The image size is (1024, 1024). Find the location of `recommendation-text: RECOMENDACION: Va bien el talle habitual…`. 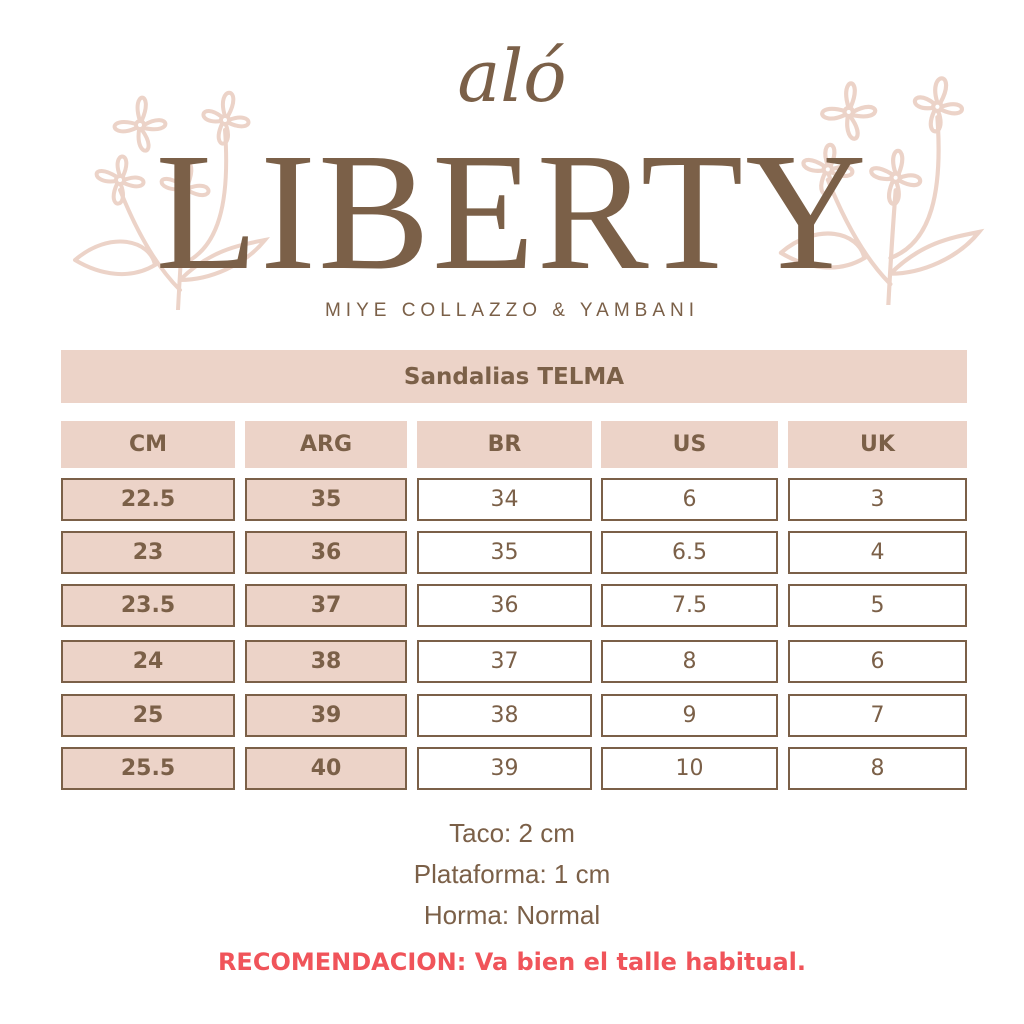

recommendation-text: RECOMENDACION: Va bien el talle habitual… is located at coordinates (512, 962).